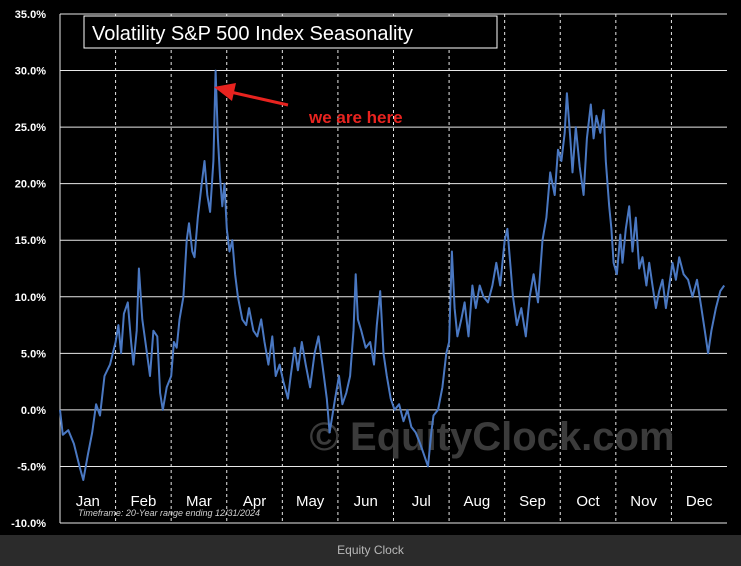 The width and height of the screenshot is (741, 566). What do you see at coordinates (33, 411) in the screenshot?
I see `y-tick-label: 0.0%` at bounding box center [33, 411].